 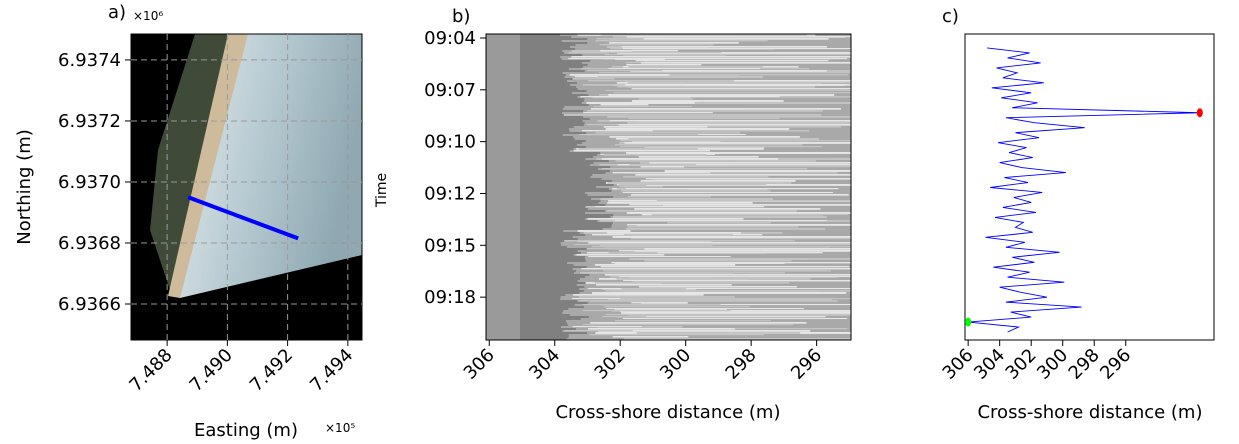 What do you see at coordinates (450, 38) in the screenshot?
I see `y-tick-label: 09:04` at bounding box center [450, 38].